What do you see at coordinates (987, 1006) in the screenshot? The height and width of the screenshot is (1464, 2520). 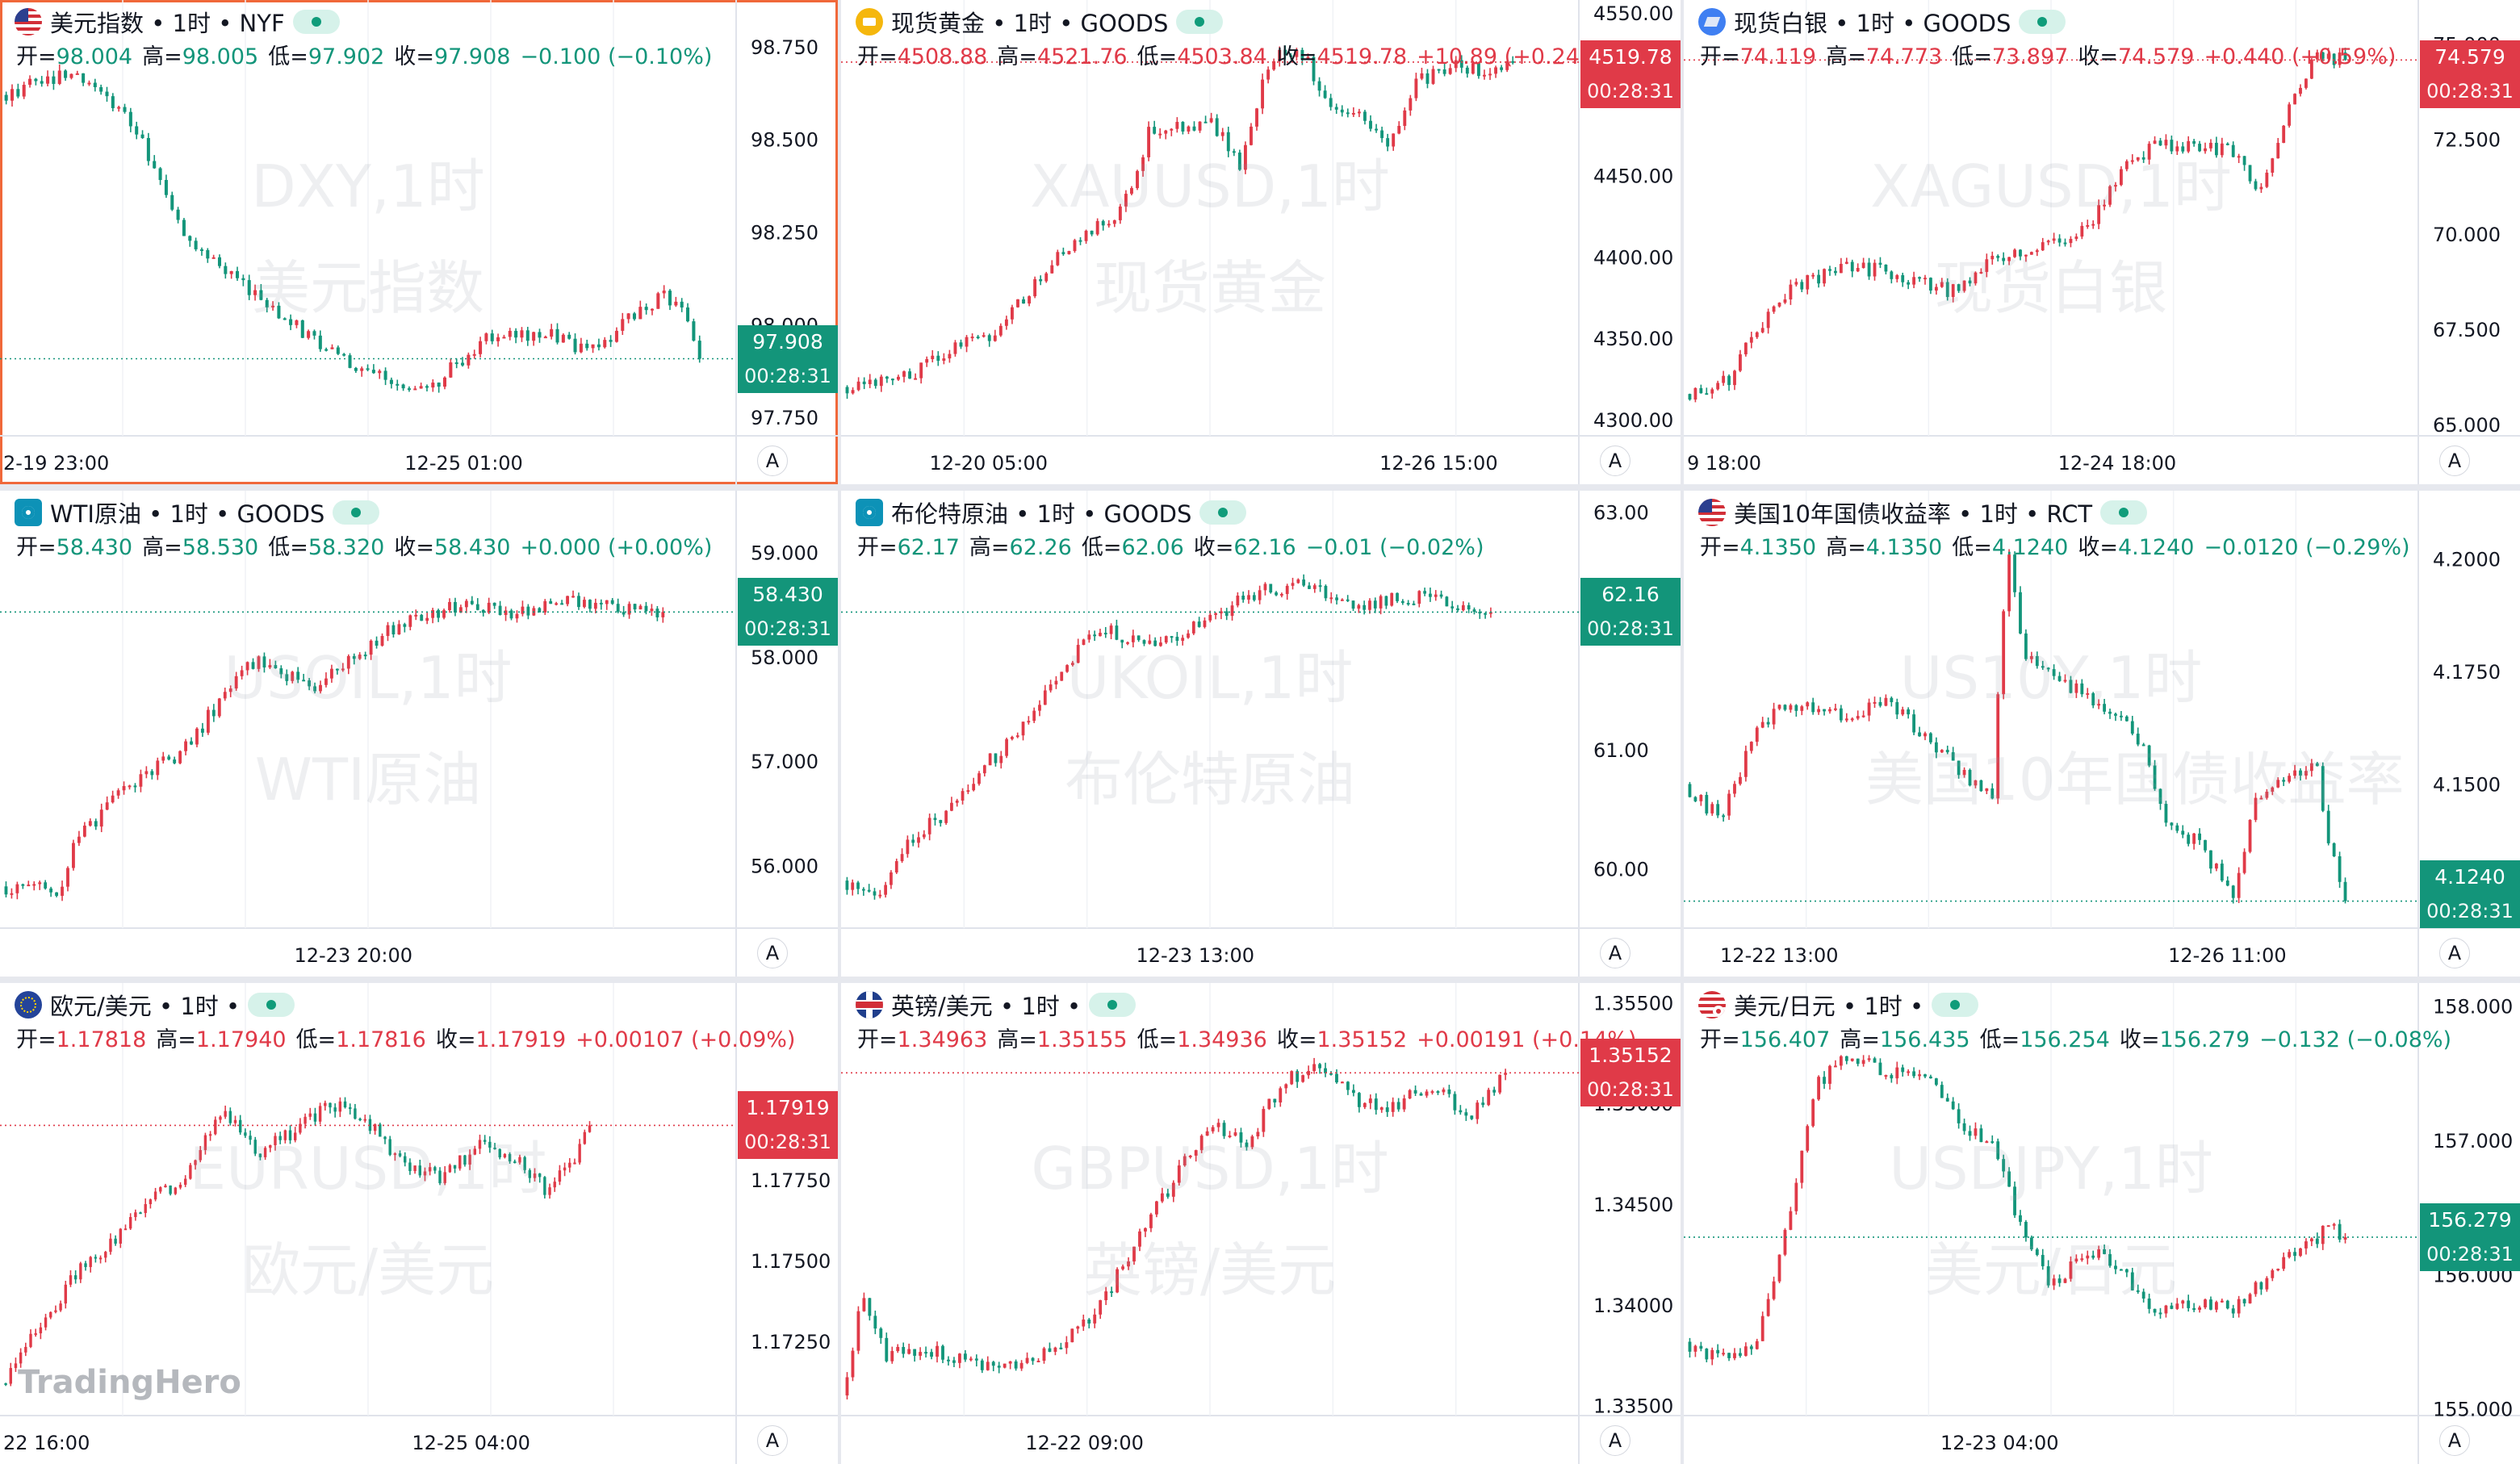 I see `symbol-title: 英镑/美元 • 1时 •` at bounding box center [987, 1006].